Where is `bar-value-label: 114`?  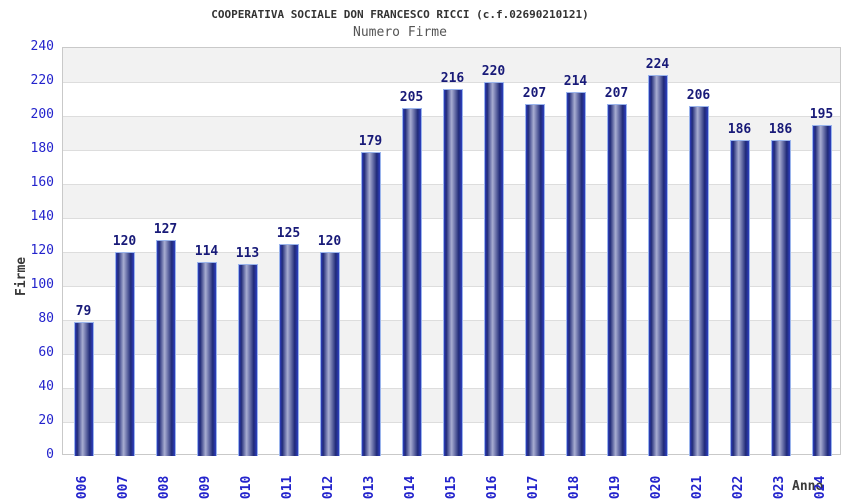 bar-value-label: 114 is located at coordinates (206, 252).